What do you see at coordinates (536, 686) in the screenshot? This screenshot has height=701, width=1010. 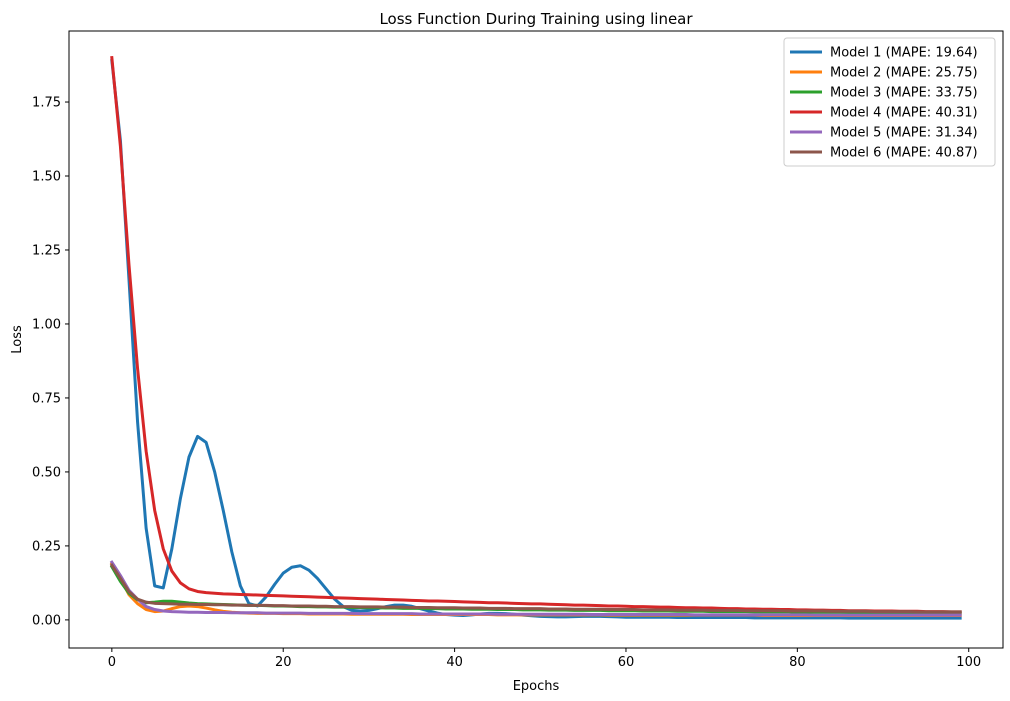 I see `x-axis-label: Epochs` at bounding box center [536, 686].